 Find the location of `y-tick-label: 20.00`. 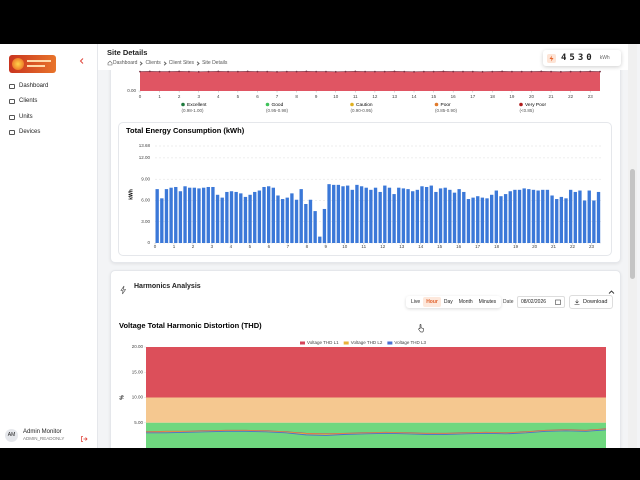

y-tick-label: 20.00 is located at coordinates (138, 346).